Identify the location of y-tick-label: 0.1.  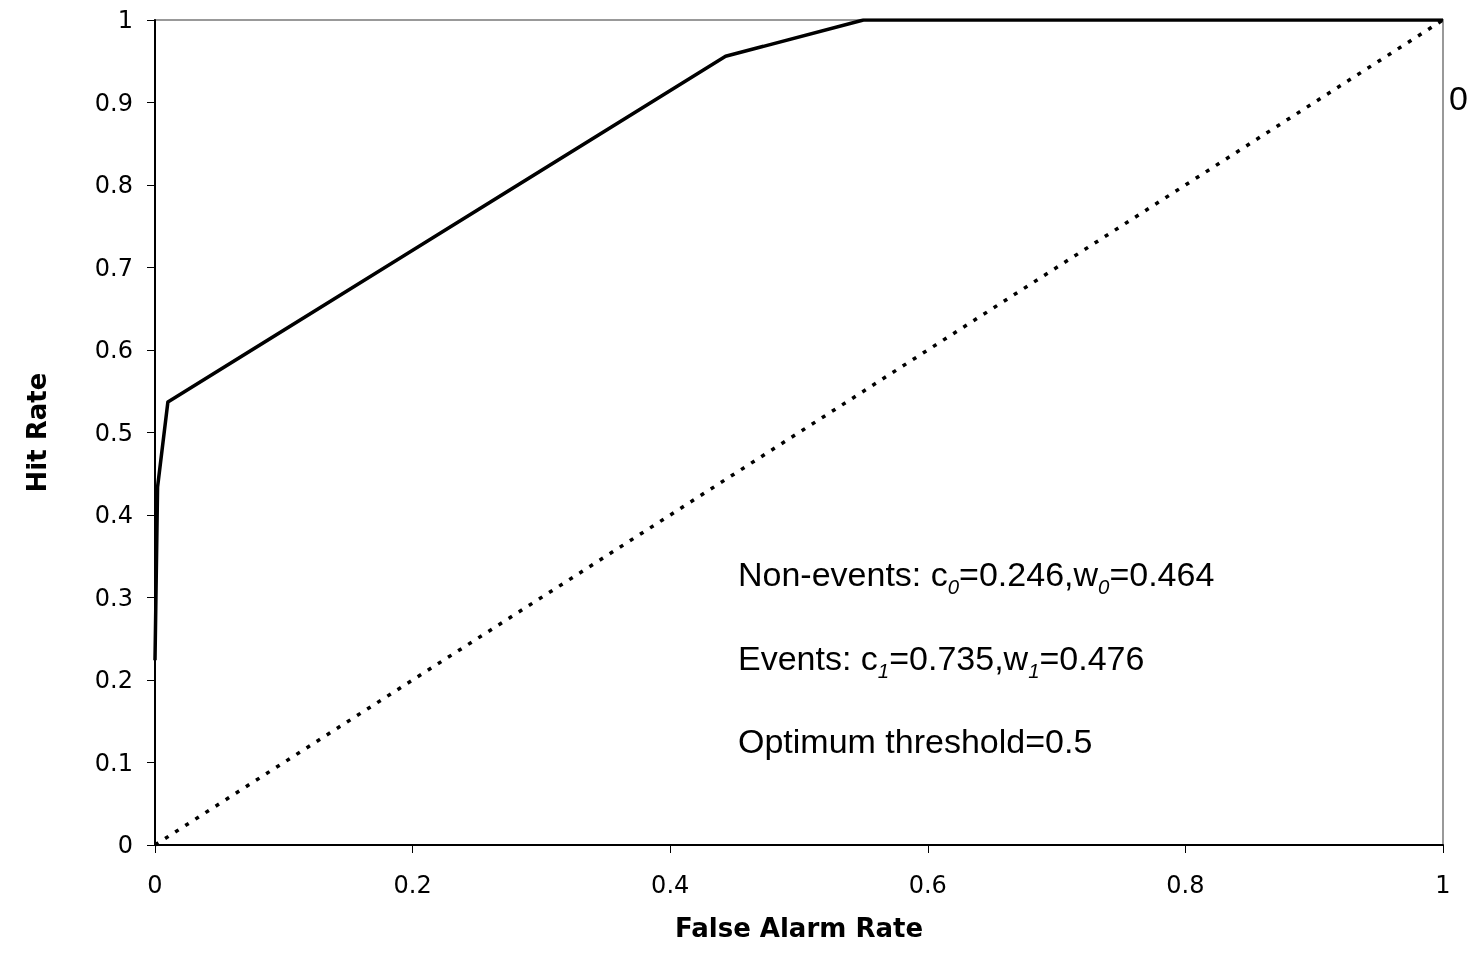
(113, 762).